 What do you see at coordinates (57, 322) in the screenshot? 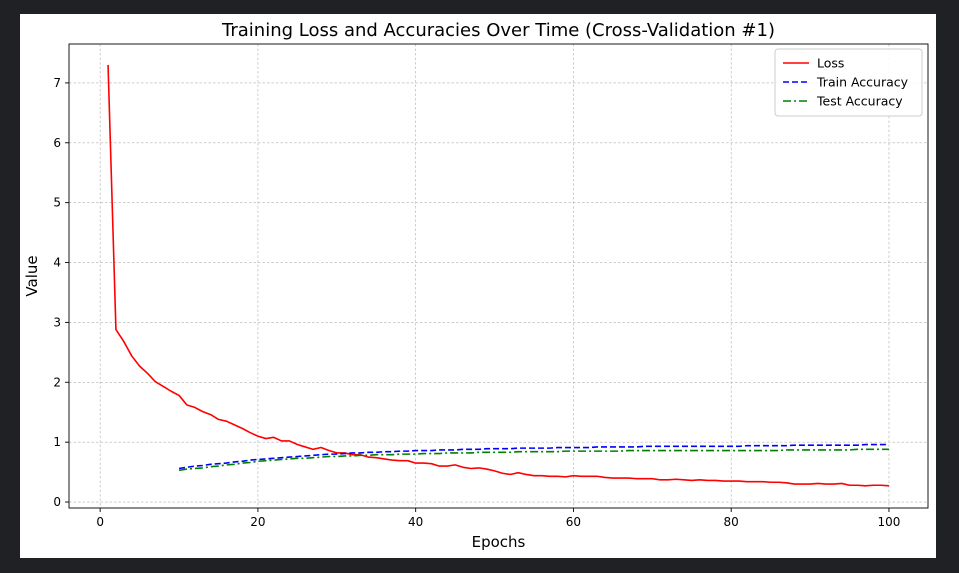
I see `y-tick-label: 3` at bounding box center [57, 322].